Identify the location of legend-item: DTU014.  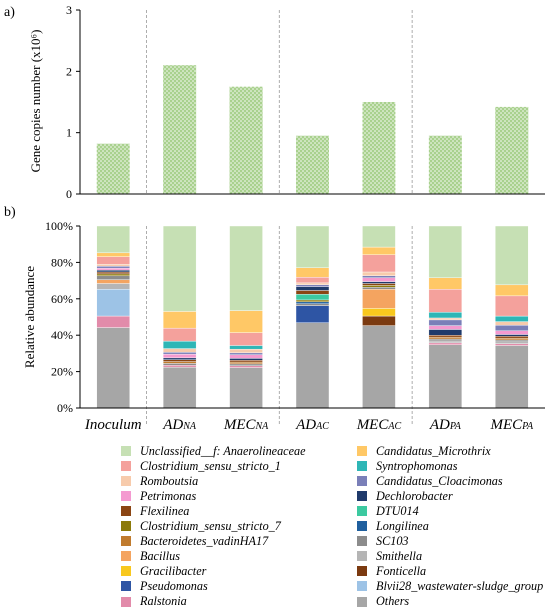
(388, 511).